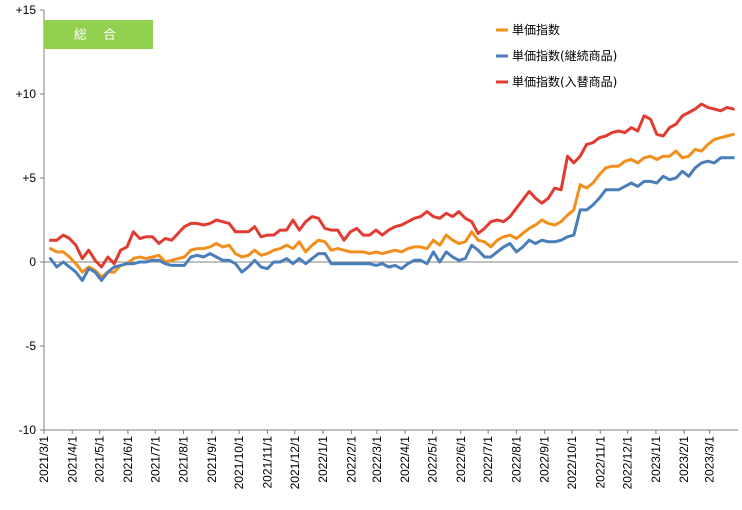 This screenshot has height=510, width=742. What do you see at coordinates (128, 459) in the screenshot?
I see `x-tick-label: 2021/6/1` at bounding box center [128, 459].